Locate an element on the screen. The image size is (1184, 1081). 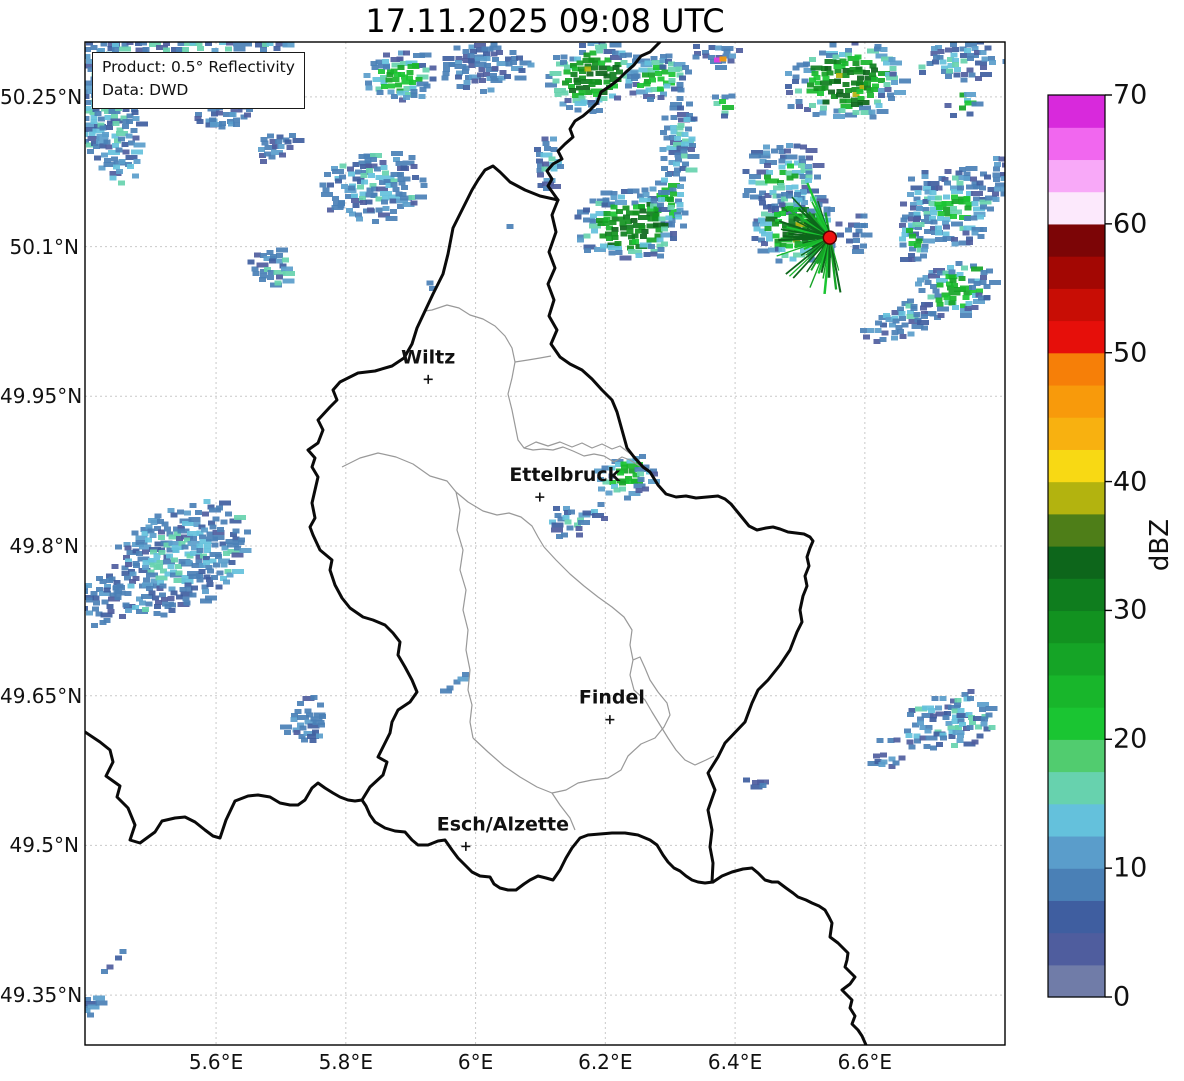
colorbar-axis-label: dBZ is located at coordinates (1160, 545).